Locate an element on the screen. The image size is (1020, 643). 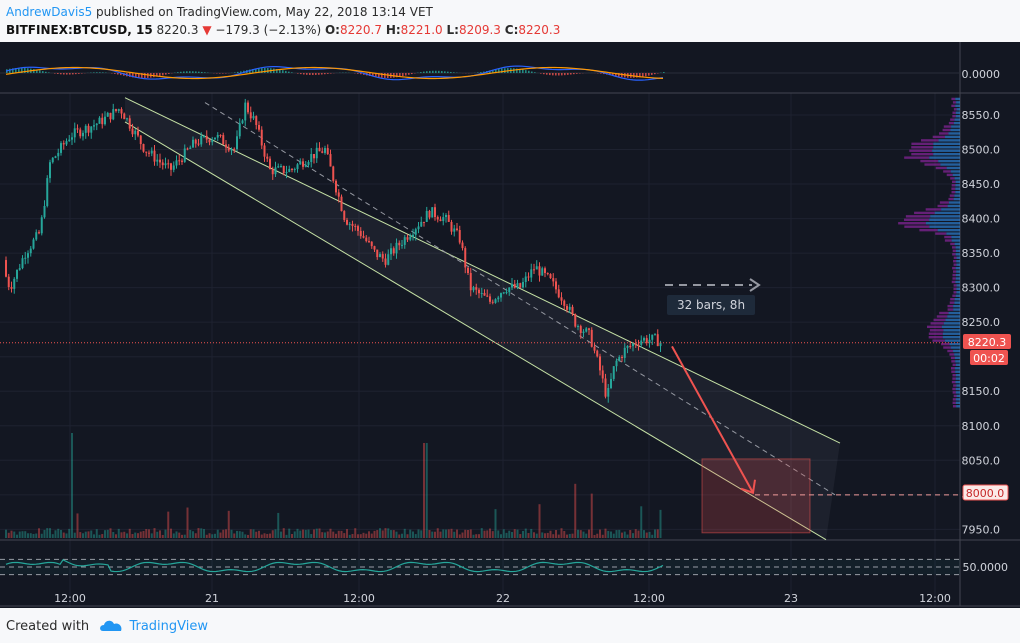
close-label: C: is located at coordinates (511, 30).